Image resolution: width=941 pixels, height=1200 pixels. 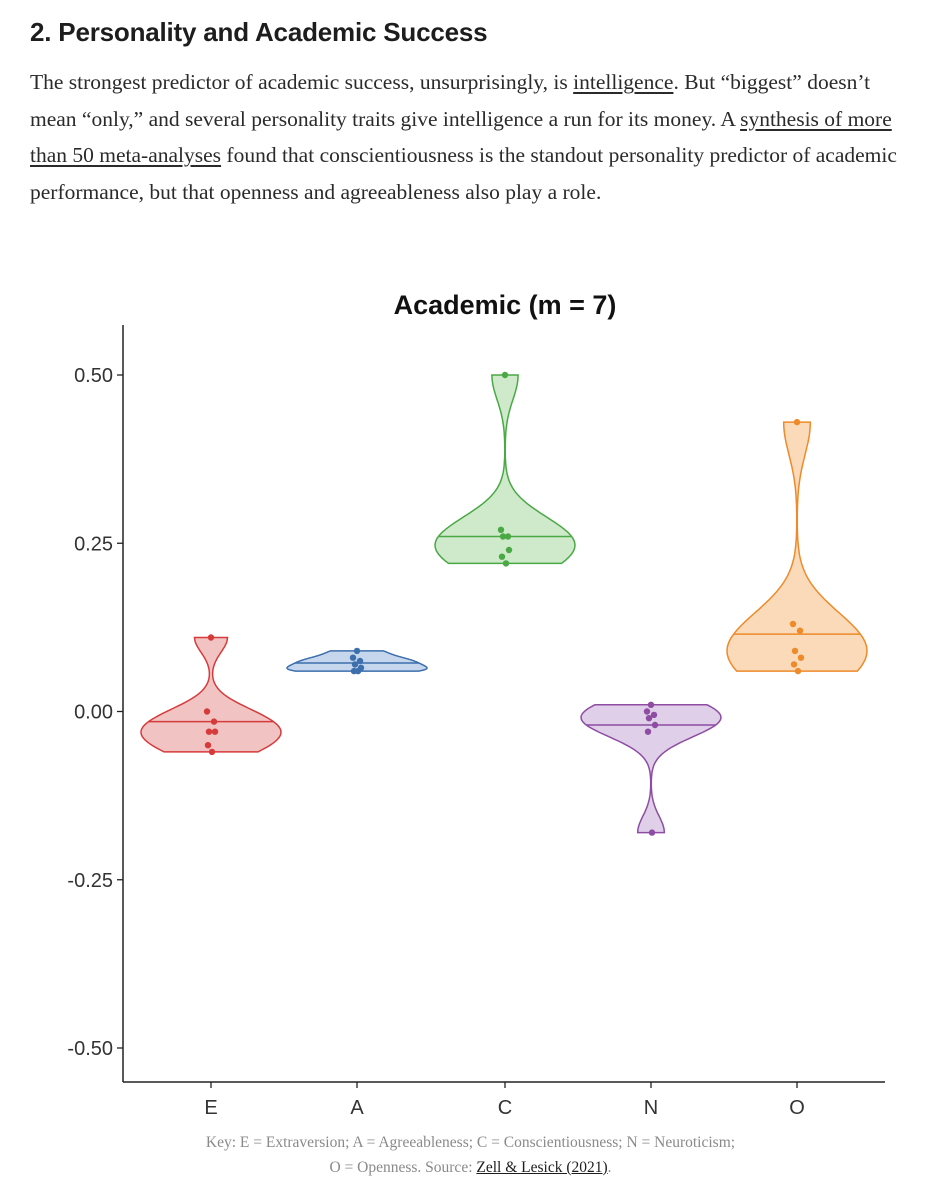 I want to click on meta-analyses-link: synthesis of more than 50 meta-analyses, so click(x=461, y=137).